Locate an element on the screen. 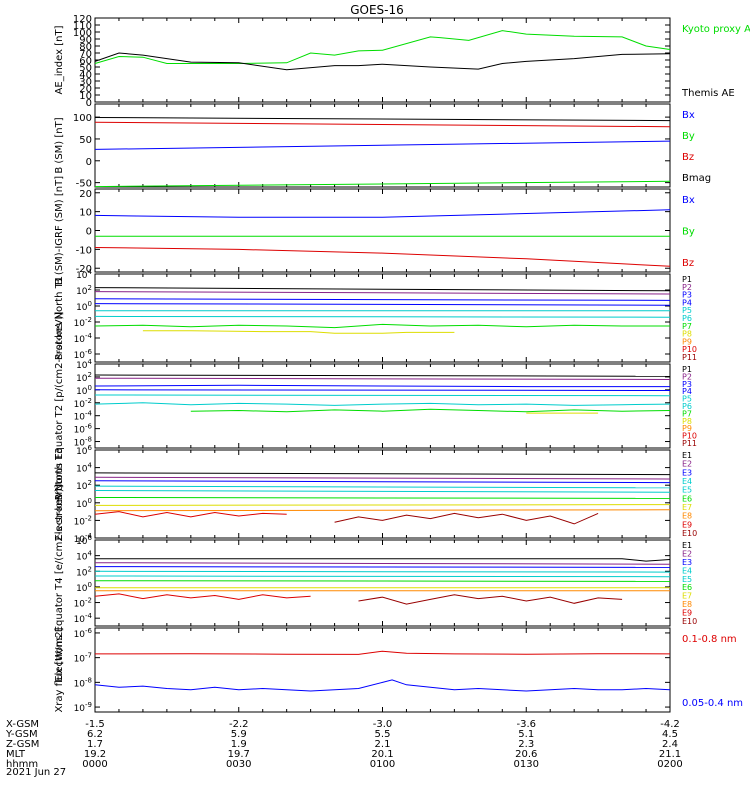  y-tick-label: 10 is located at coordinates (85, 213).